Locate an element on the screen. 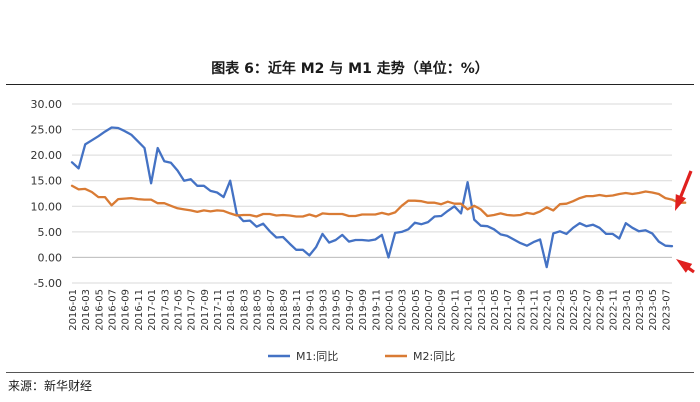 The width and height of the screenshot is (700, 402). legend: M1:同比 M2:同比 is located at coordinates (361, 356).